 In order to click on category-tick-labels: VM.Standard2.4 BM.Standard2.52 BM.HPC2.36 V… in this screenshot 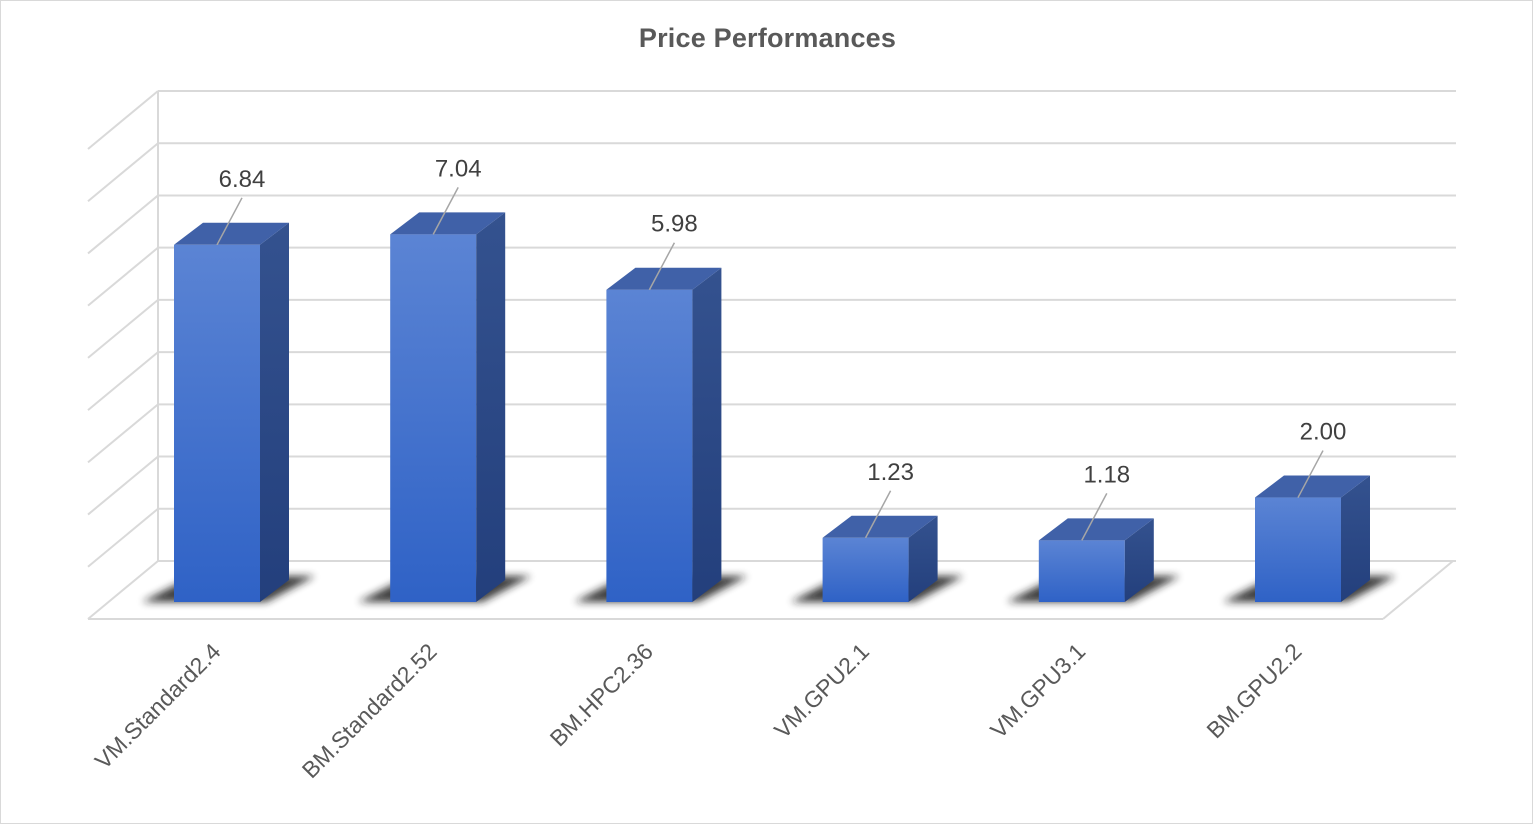, I will do `click(698, 710)`.